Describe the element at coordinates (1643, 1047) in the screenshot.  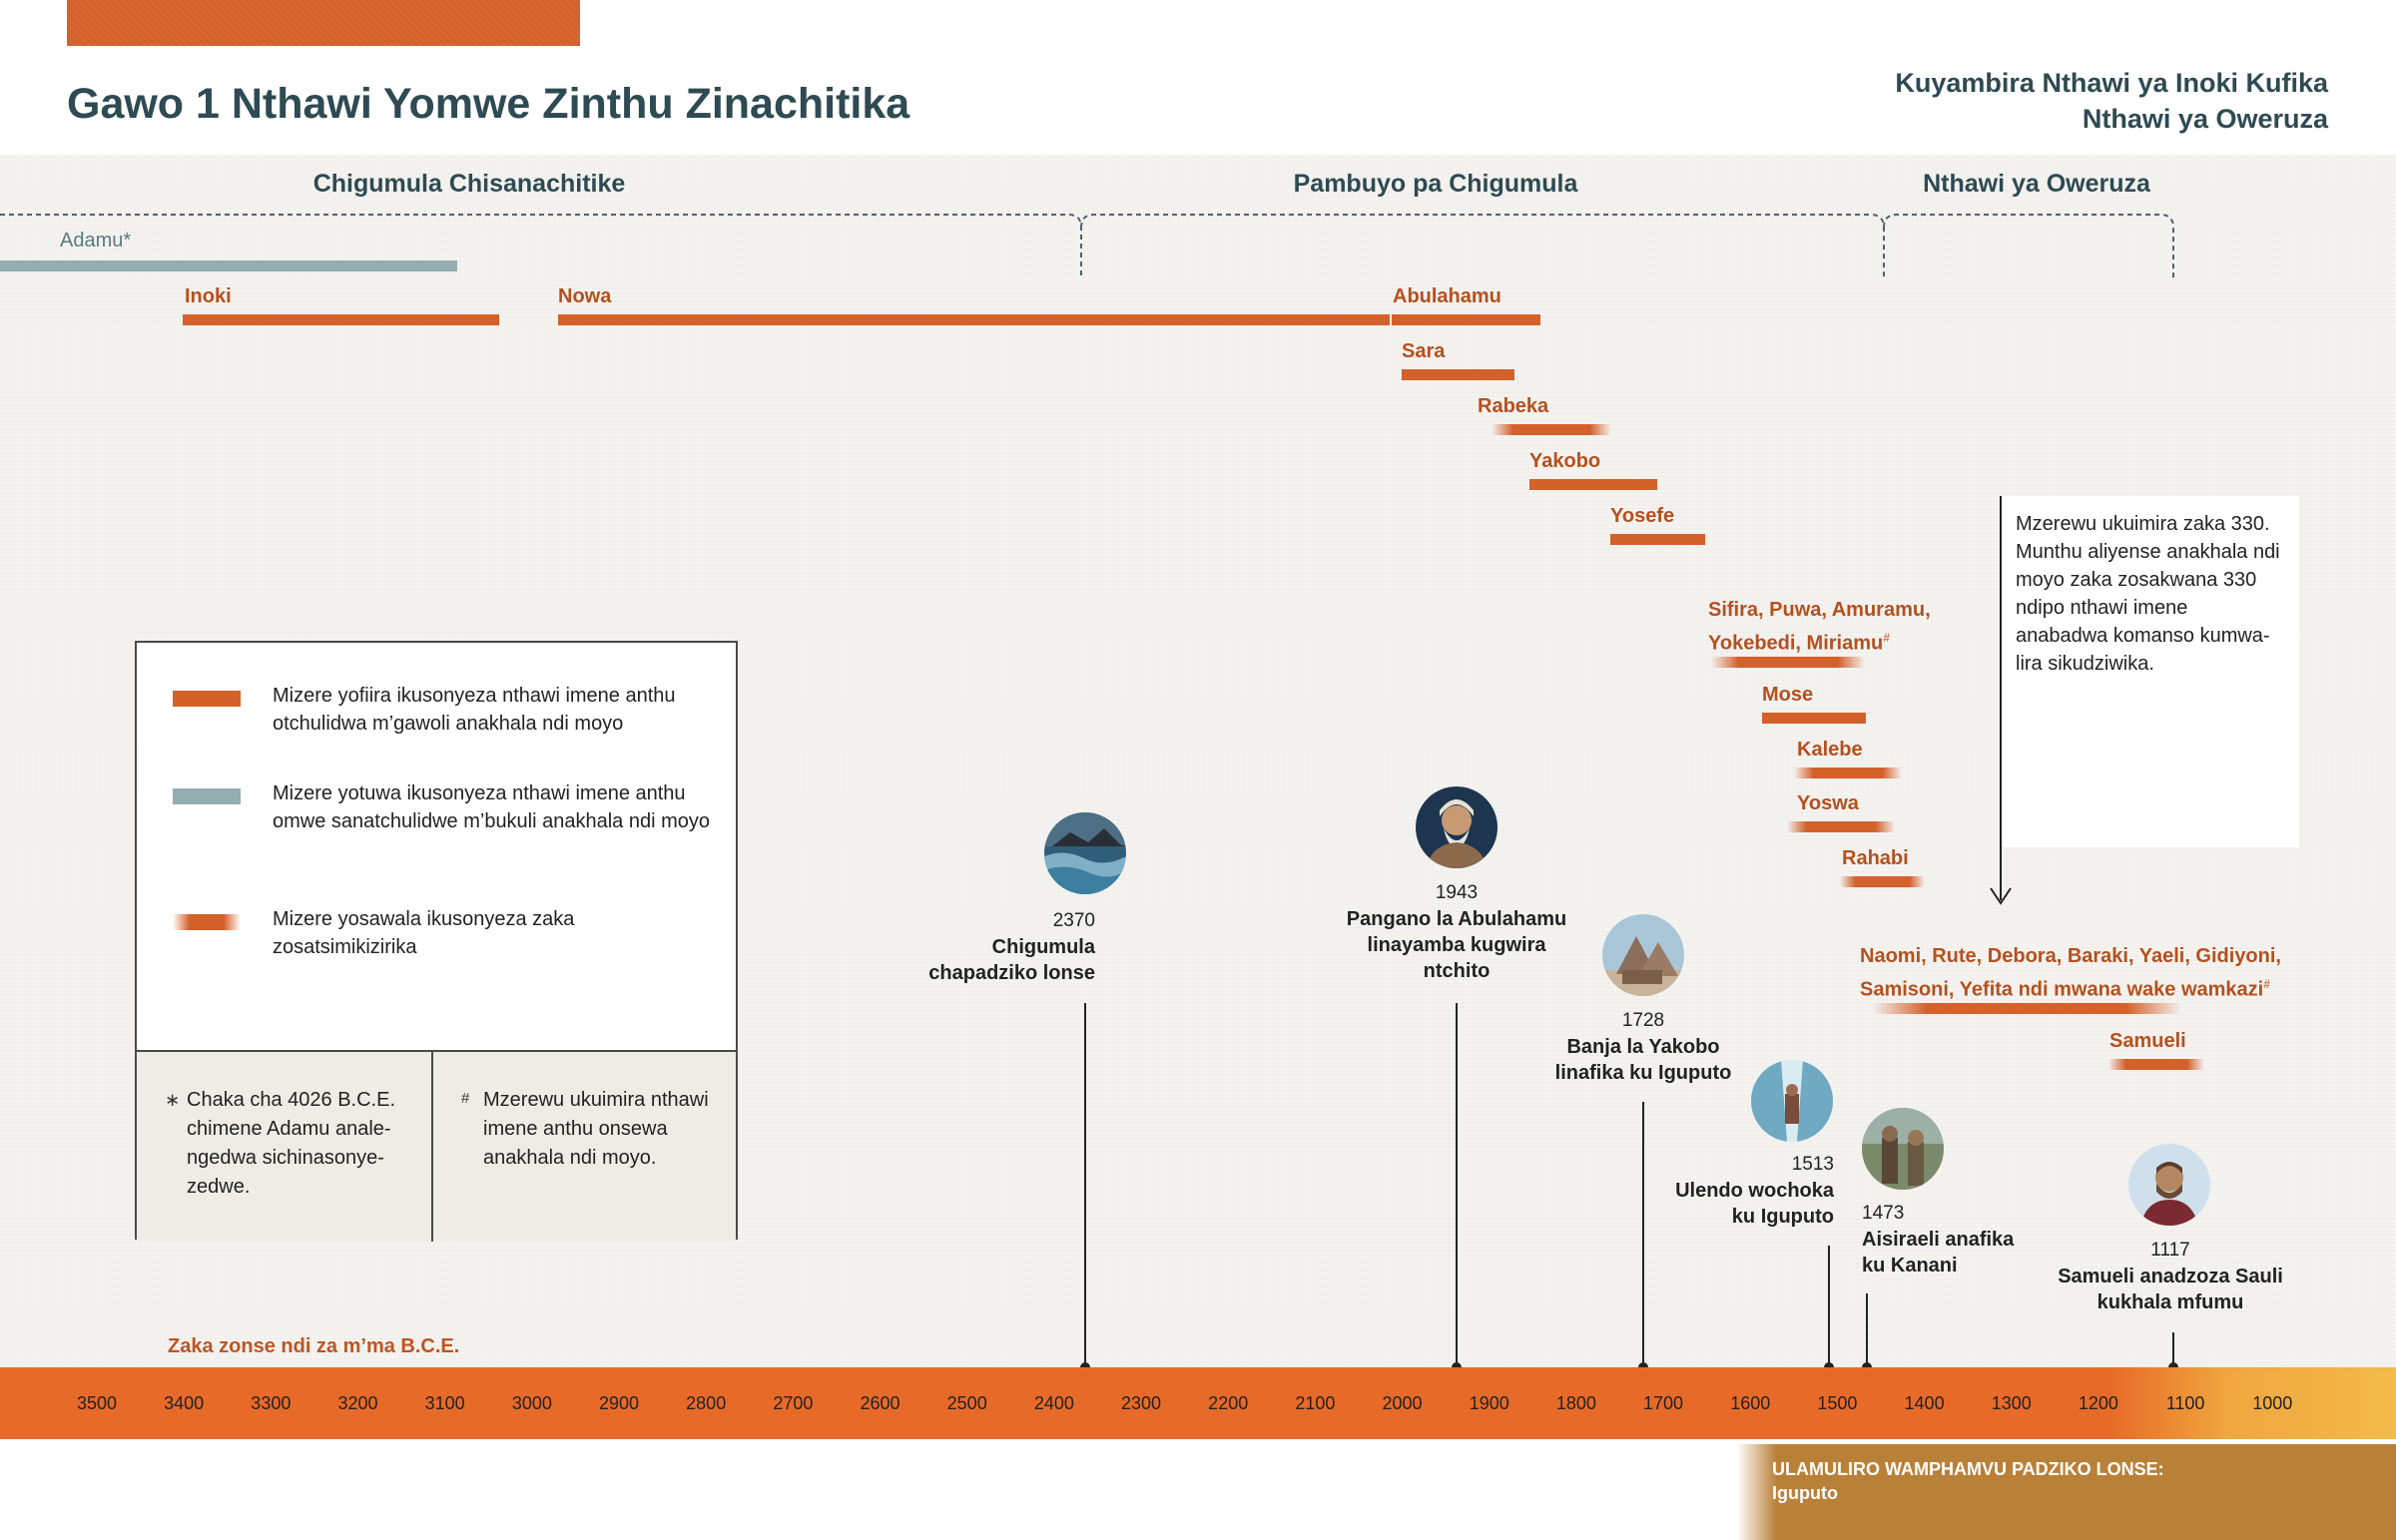
I see `event-jacob-egypt-label-1: Banja la Yakobo` at that location.